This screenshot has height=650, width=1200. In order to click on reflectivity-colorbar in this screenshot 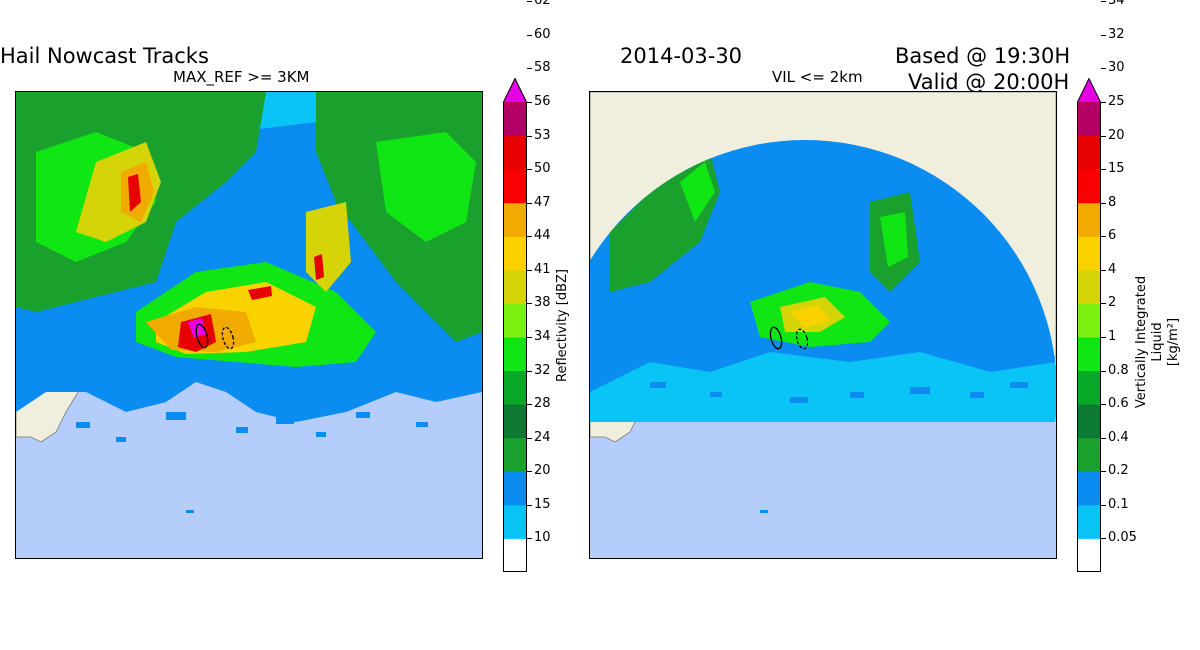, I will do `click(515, 325)`.